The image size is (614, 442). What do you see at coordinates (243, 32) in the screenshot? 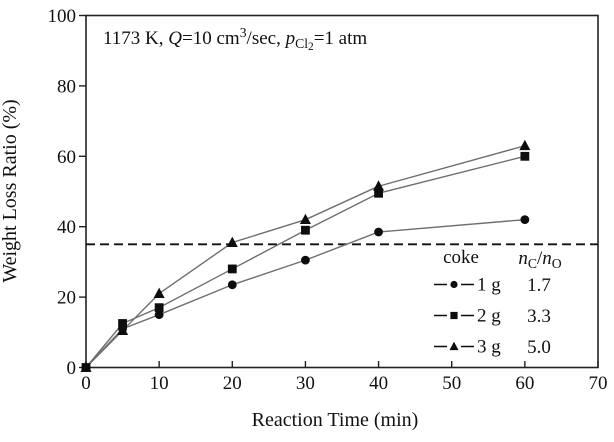
I see `text-part: 3` at bounding box center [243, 32].